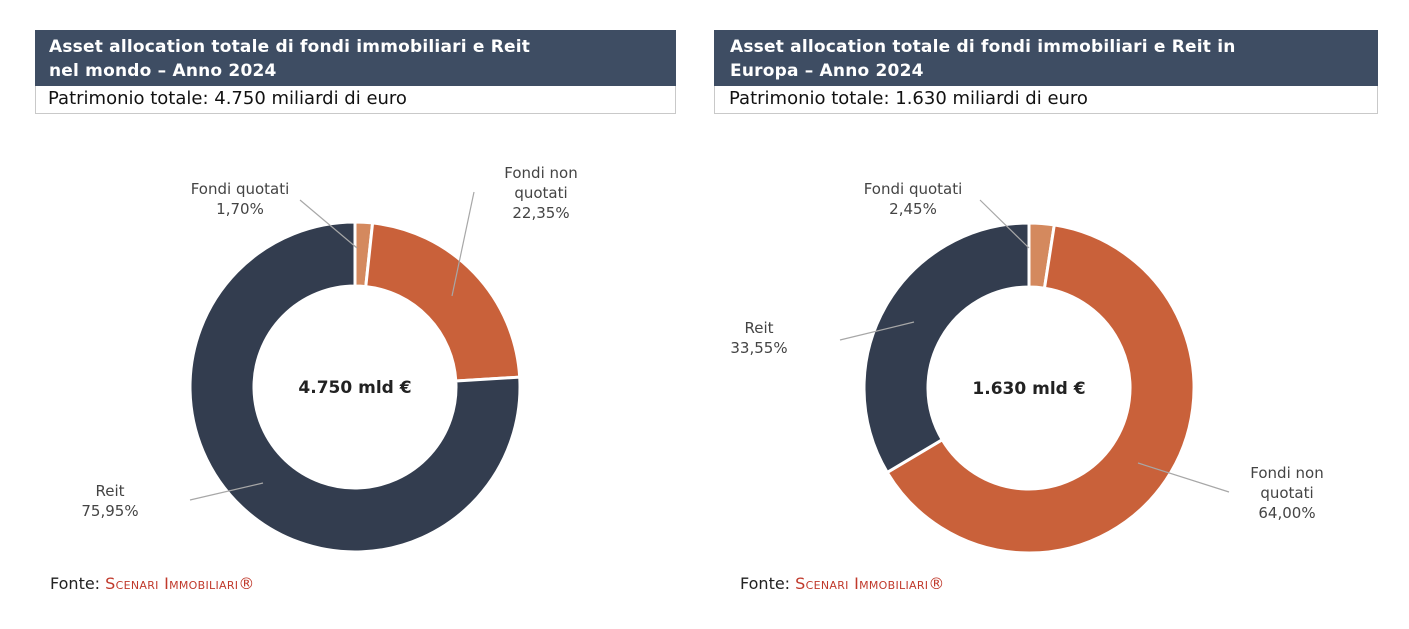  What do you see at coordinates (758, 348) in the screenshot?
I see `slice-value-label: 33,55%` at bounding box center [758, 348].